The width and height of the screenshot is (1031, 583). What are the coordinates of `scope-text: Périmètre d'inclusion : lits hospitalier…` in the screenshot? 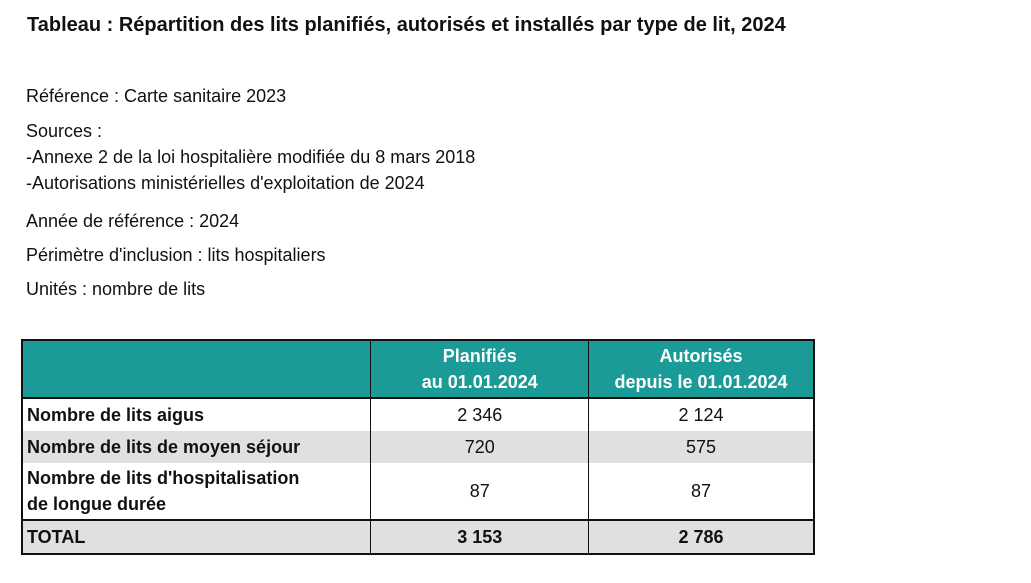 It's located at (176, 255).